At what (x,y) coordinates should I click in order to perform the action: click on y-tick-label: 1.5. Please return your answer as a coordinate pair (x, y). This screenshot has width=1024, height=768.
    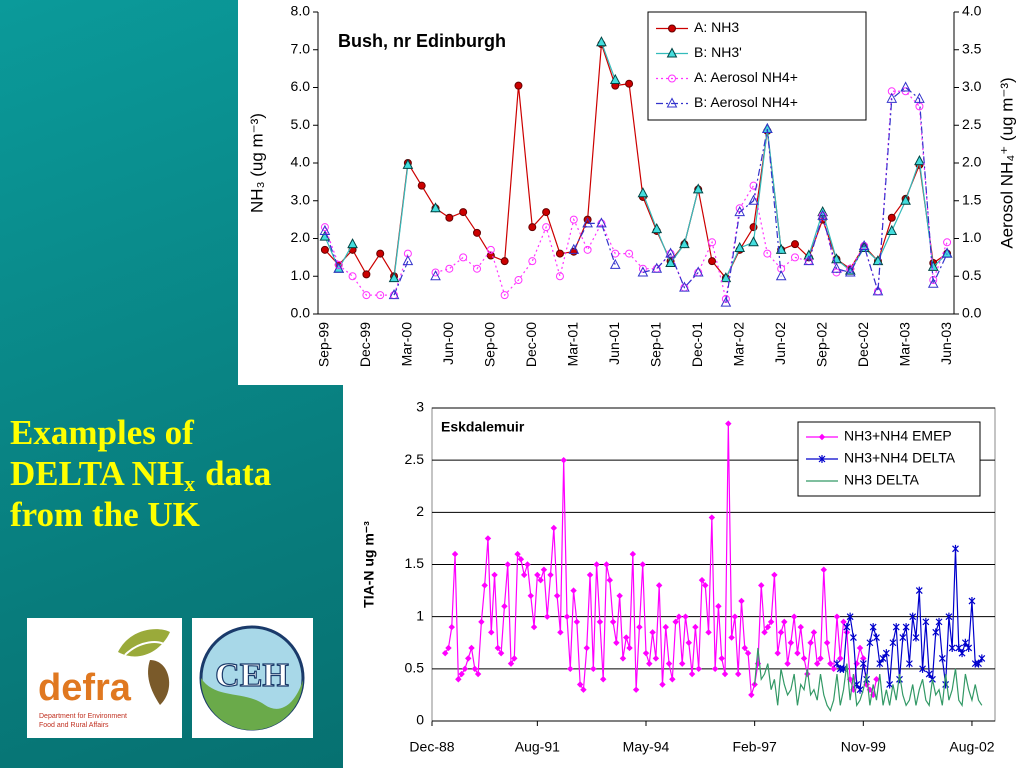
    Looking at the image, I should click on (415, 563).